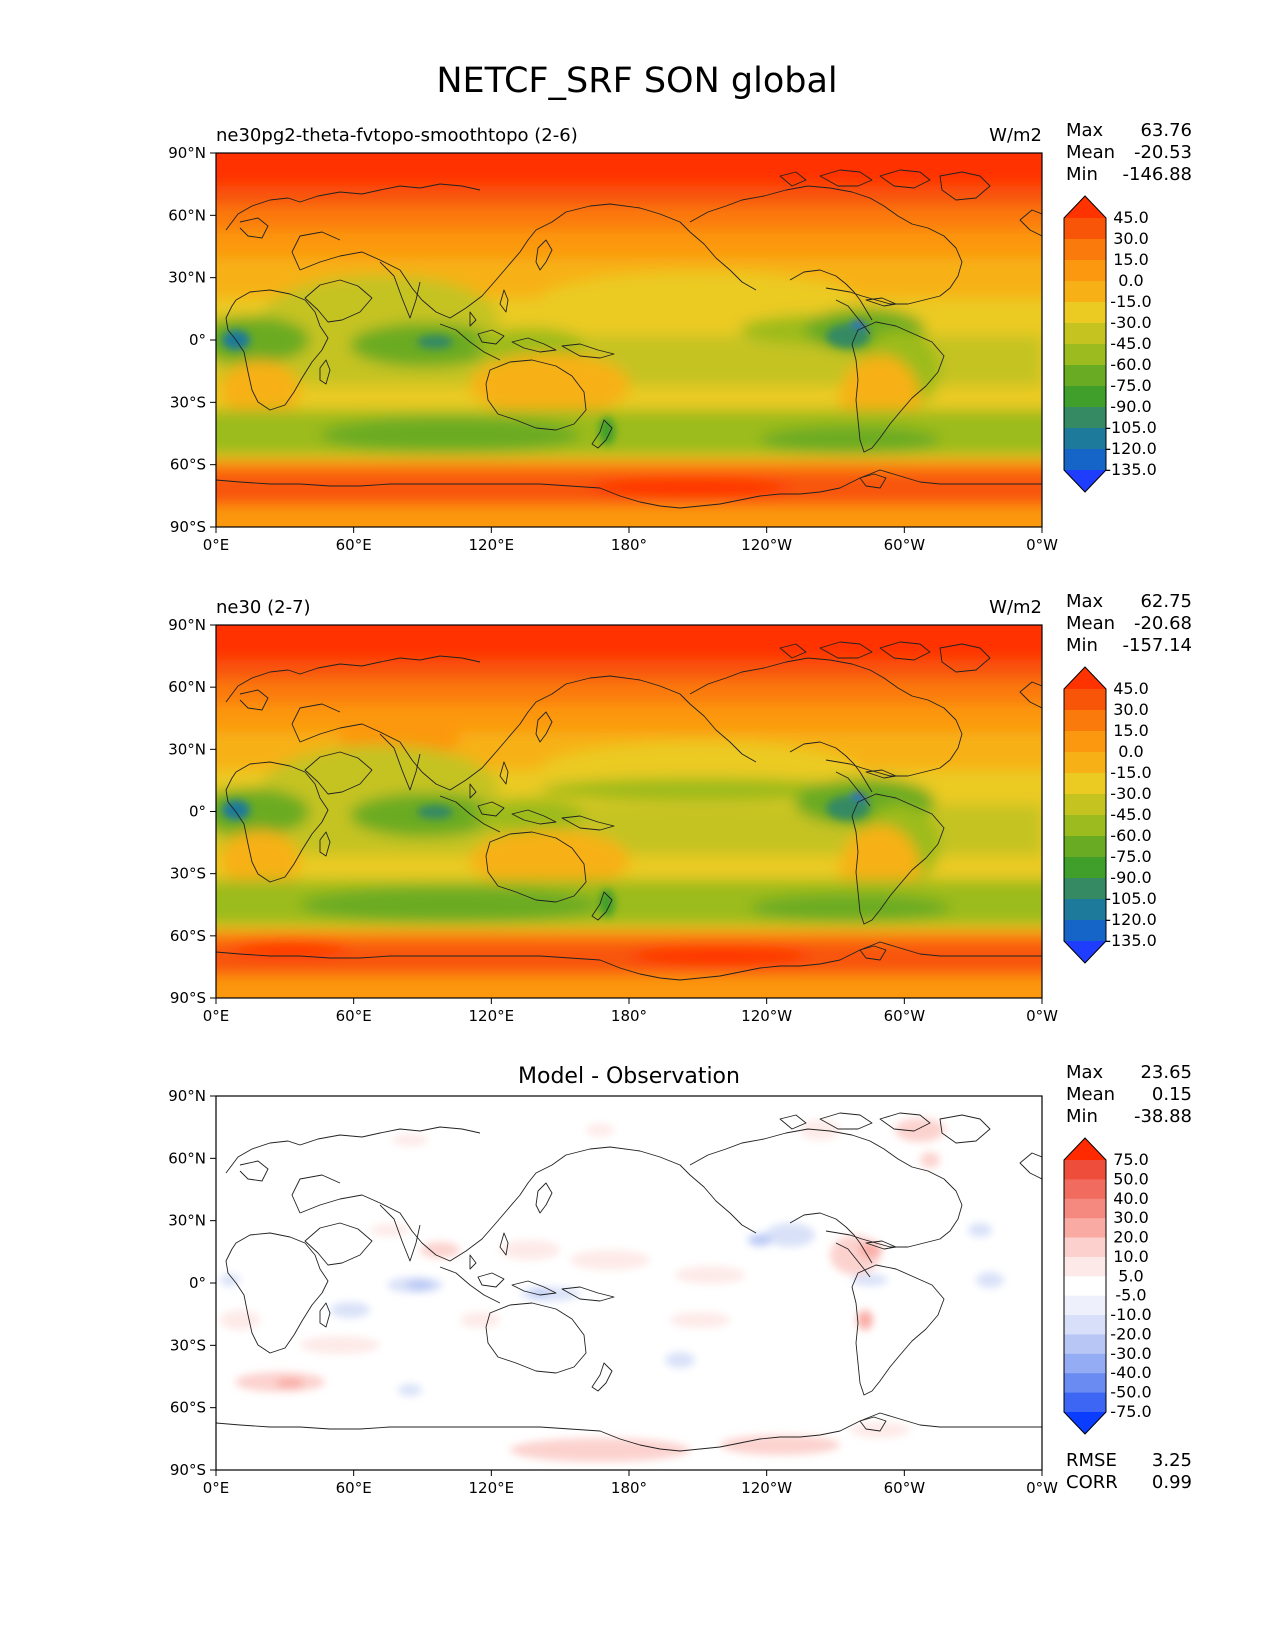  What do you see at coordinates (1129, 1094) in the screenshot?
I see `stats-3: Max 23.65 Mean 0.15 Min -38.88` at bounding box center [1129, 1094].